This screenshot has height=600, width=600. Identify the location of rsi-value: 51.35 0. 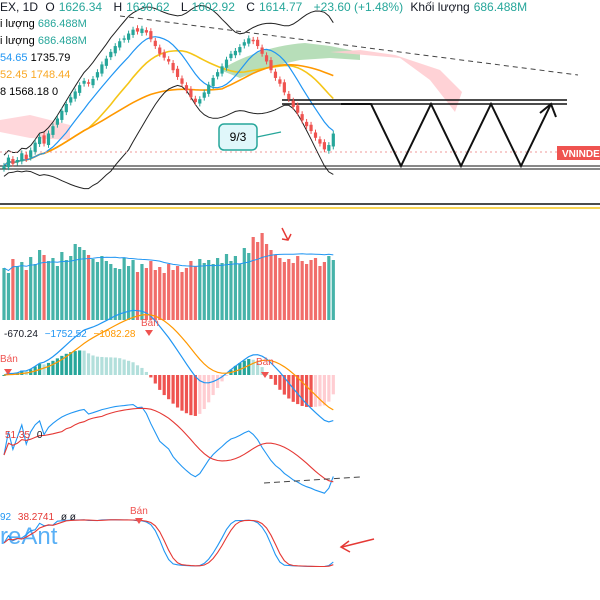
(24, 435).